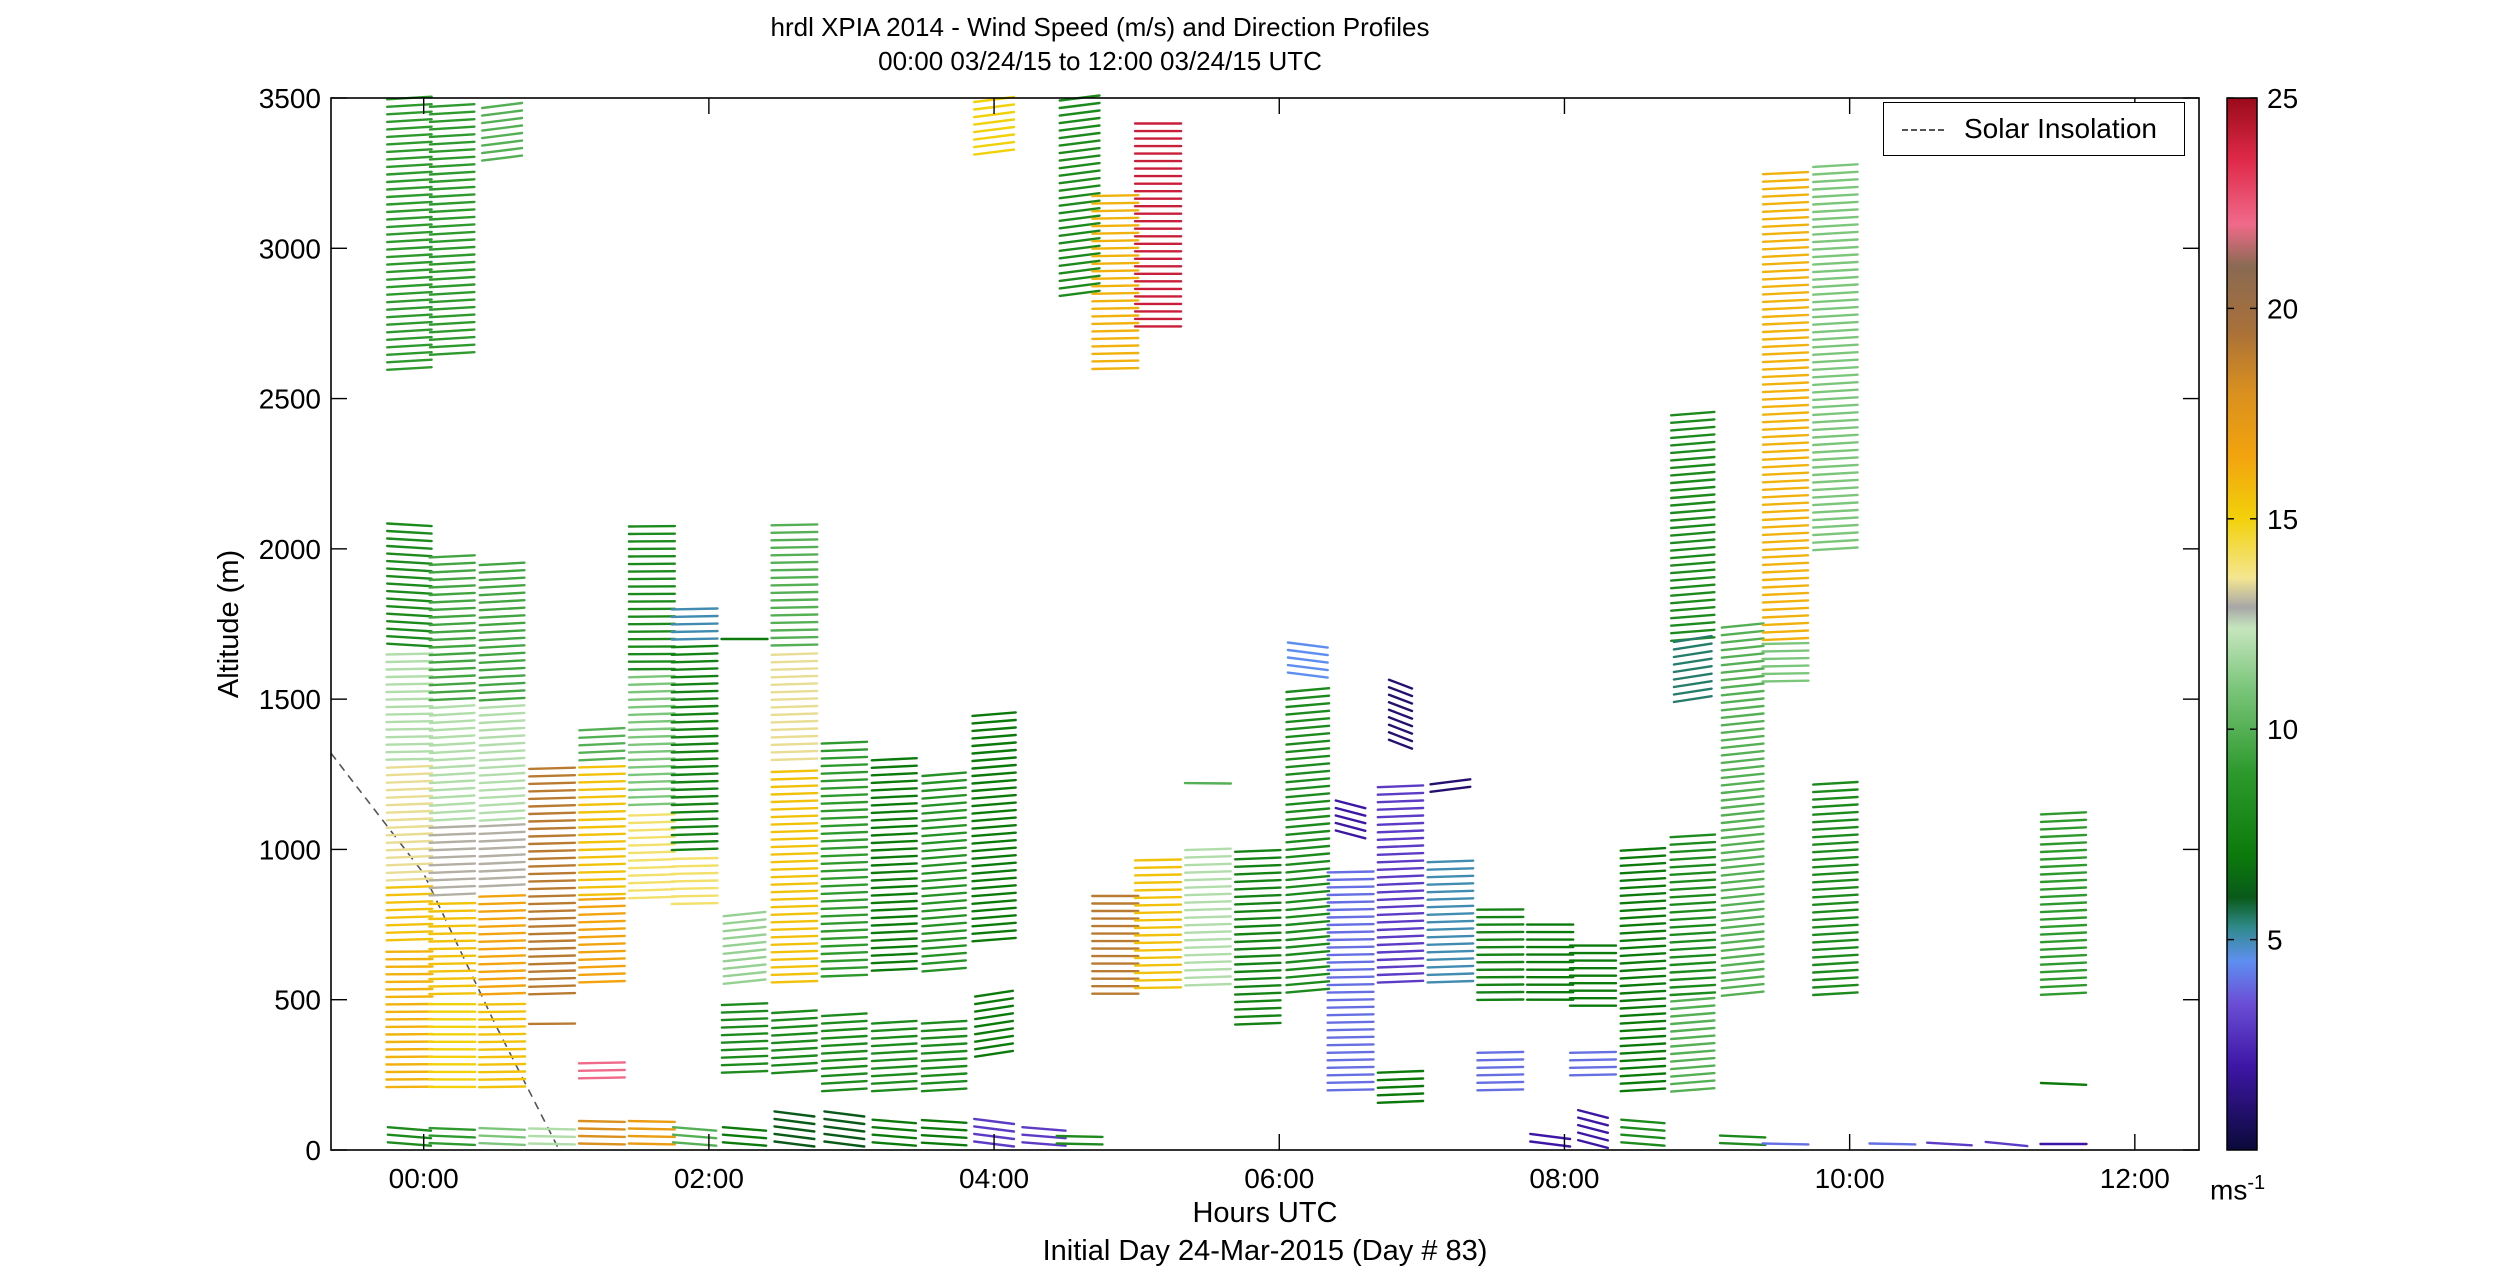 Image resolution: width=2515 pixels, height=1282 pixels. Describe the element at coordinates (2282, 519) in the screenshot. I see `colorbar-tick-label: 15` at that location.